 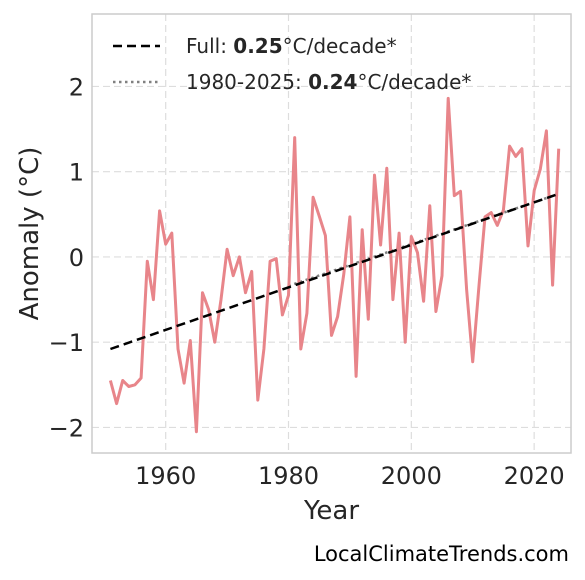 I want to click on legend-label-full: Full: 0.25°C/decade*, so click(x=291, y=46).